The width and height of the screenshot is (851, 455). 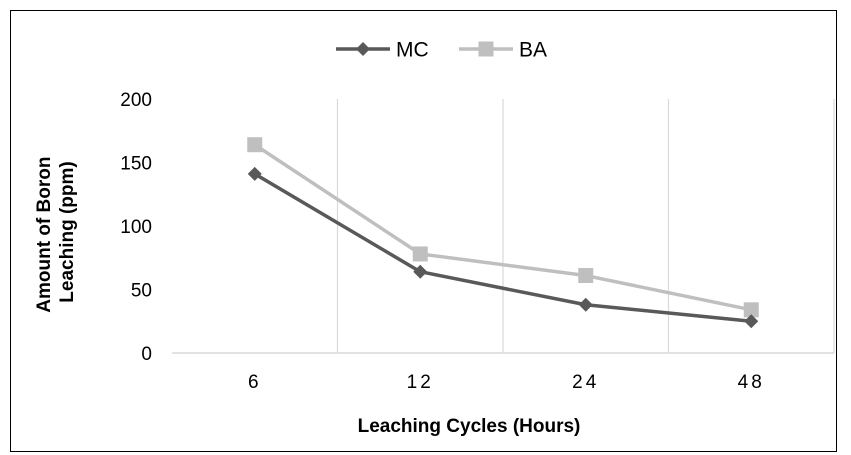 What do you see at coordinates (67, 231) in the screenshot?
I see `y-axis-title-line-2: Leaching (ppm)` at bounding box center [67, 231].